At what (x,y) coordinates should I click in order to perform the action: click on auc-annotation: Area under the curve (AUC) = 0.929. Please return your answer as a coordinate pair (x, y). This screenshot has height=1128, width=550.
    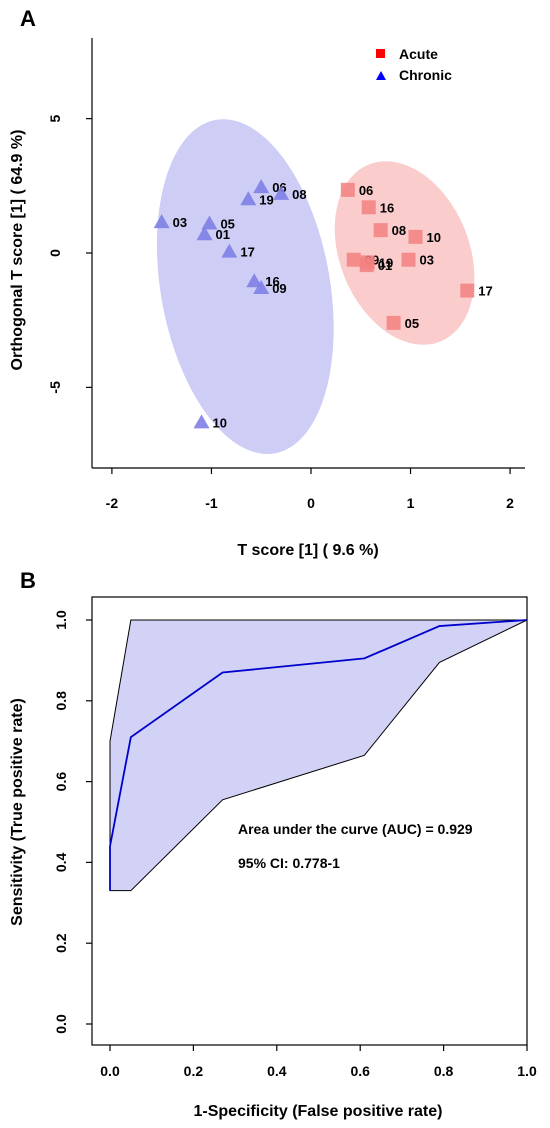
    Looking at the image, I should click on (355, 829).